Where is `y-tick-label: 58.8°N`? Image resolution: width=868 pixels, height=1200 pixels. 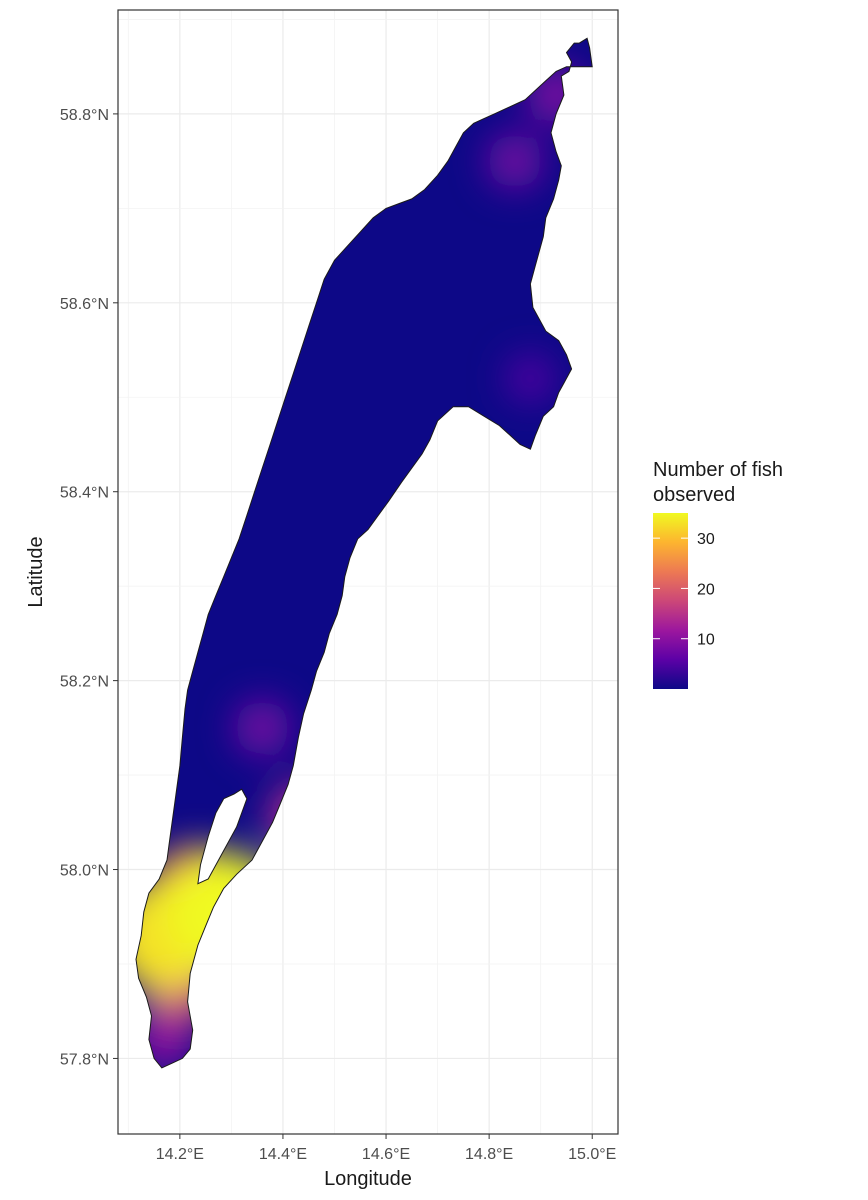
y-tick-label: 58.8°N is located at coordinates (84, 115).